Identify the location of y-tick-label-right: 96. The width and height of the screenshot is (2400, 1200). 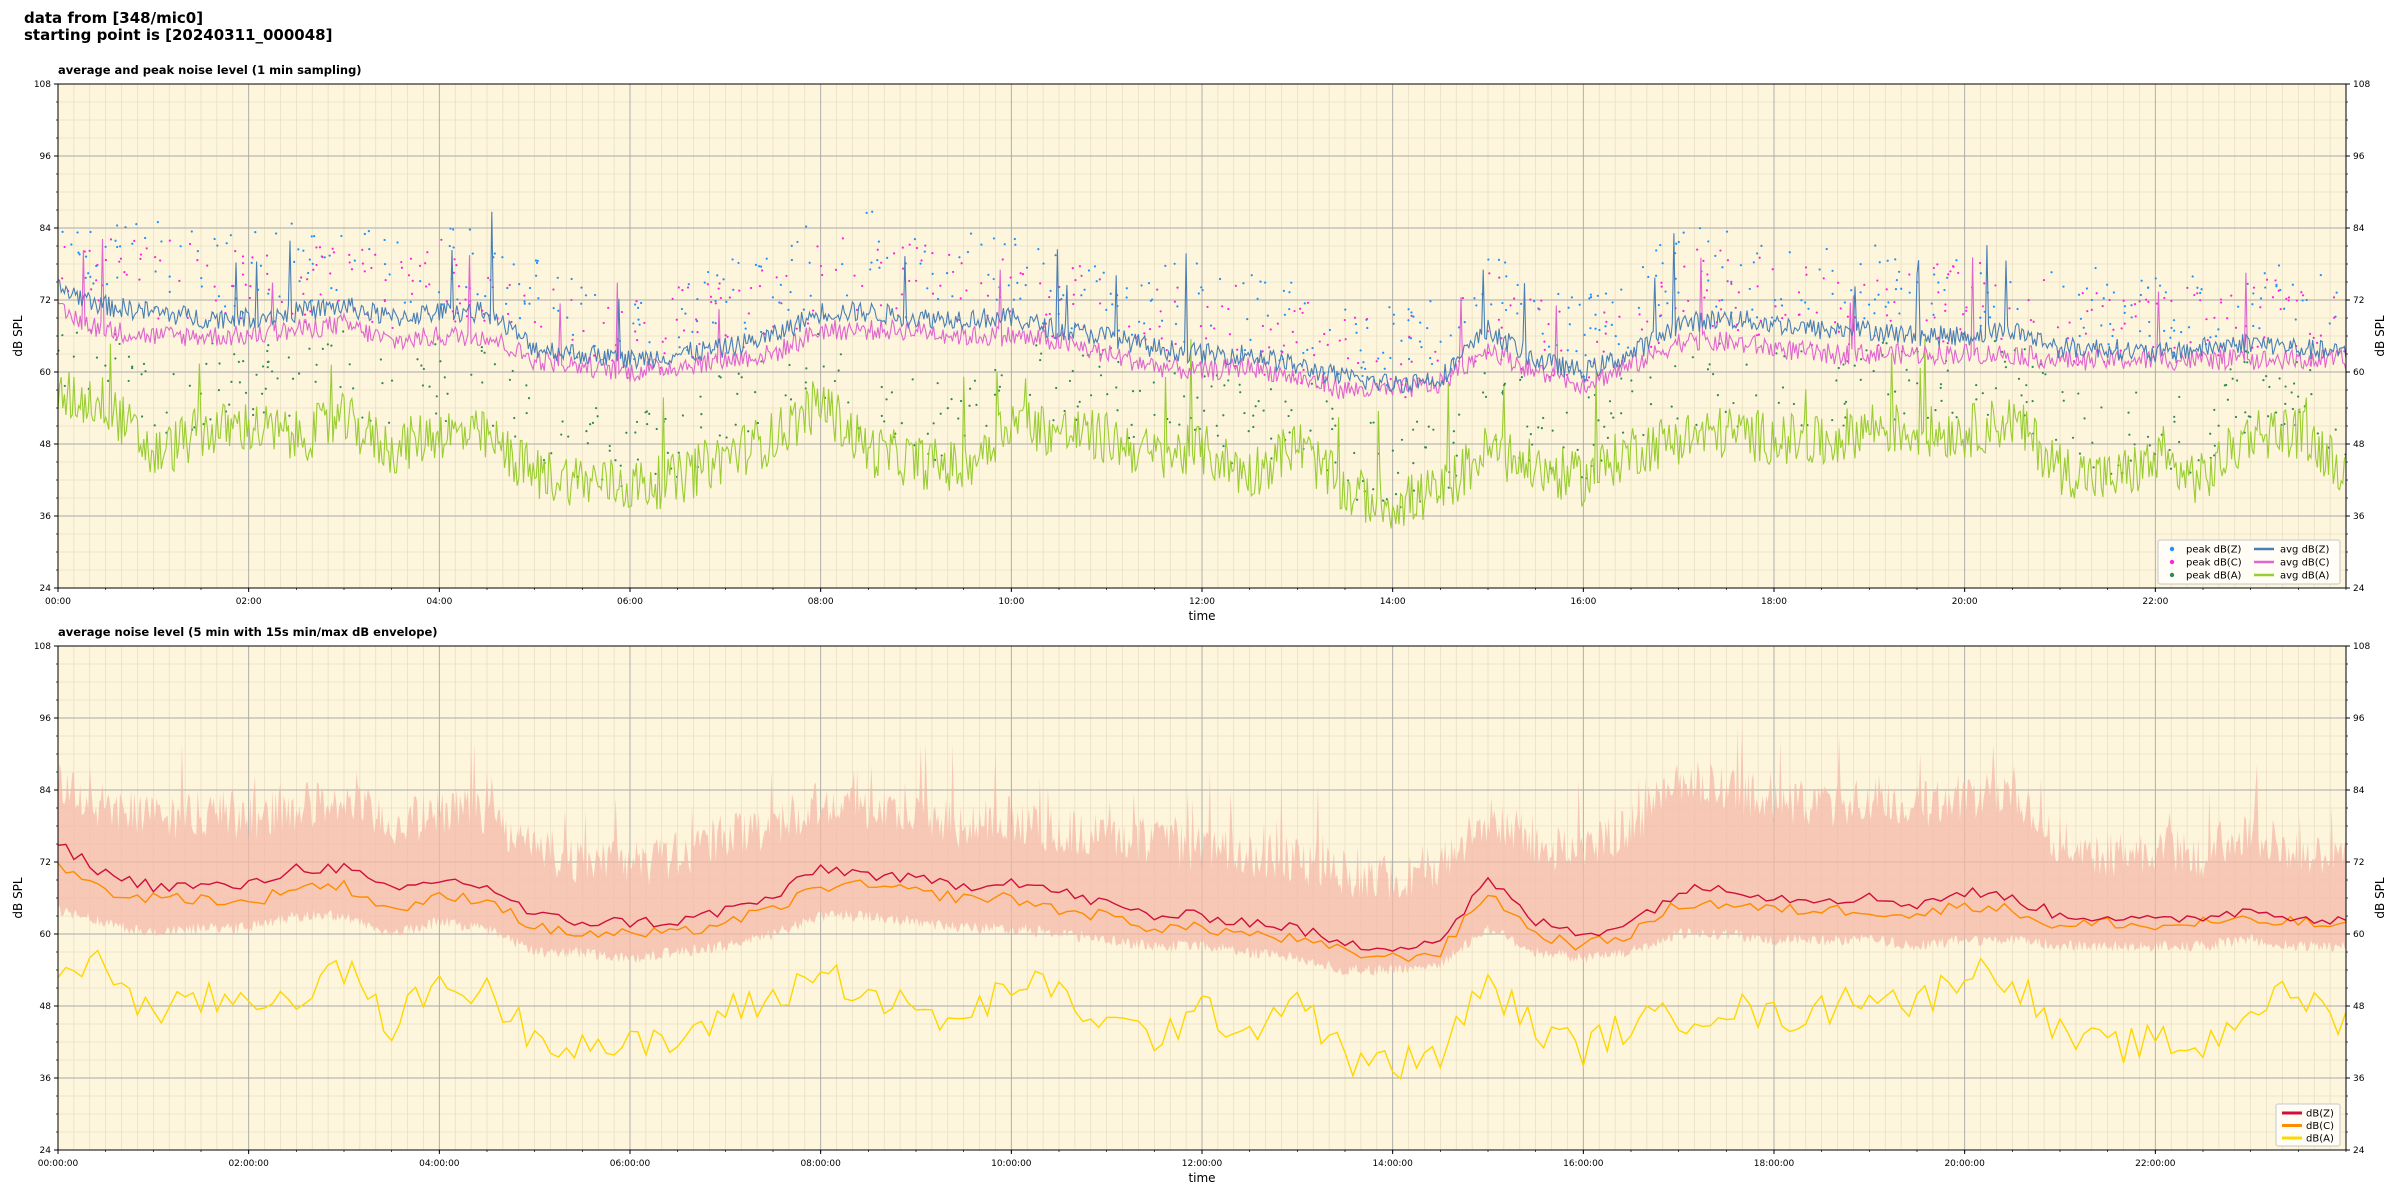
(2359, 157).